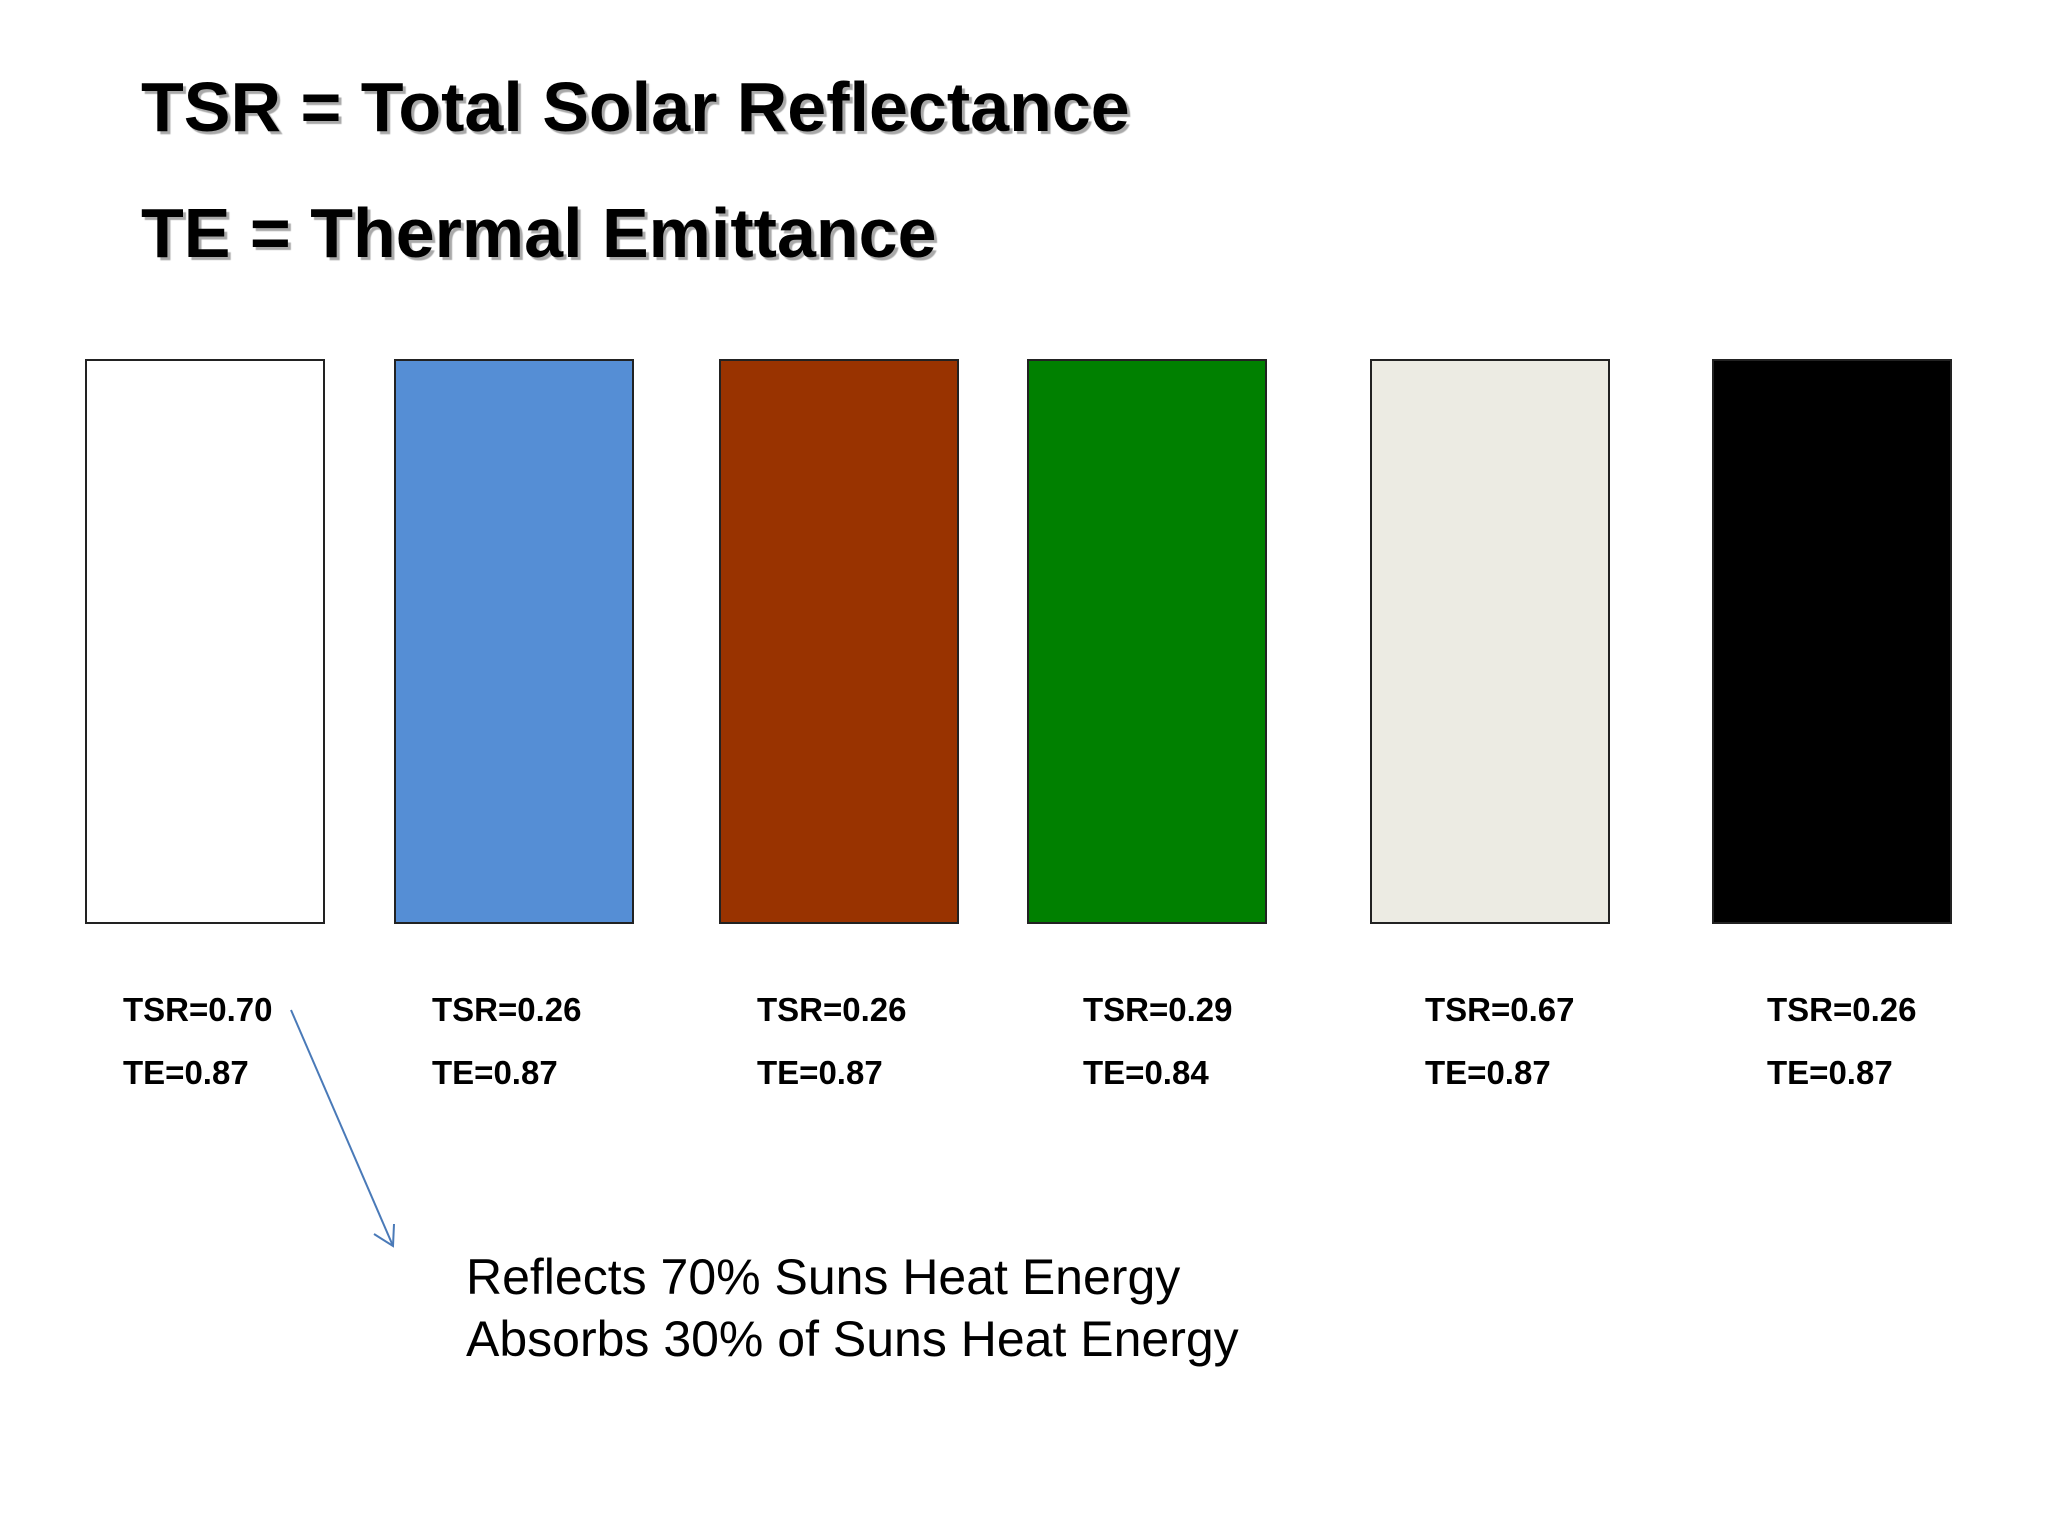  Describe the element at coordinates (186, 1072) in the screenshot. I see `swatch-white-te-label: TE=0.87` at that location.